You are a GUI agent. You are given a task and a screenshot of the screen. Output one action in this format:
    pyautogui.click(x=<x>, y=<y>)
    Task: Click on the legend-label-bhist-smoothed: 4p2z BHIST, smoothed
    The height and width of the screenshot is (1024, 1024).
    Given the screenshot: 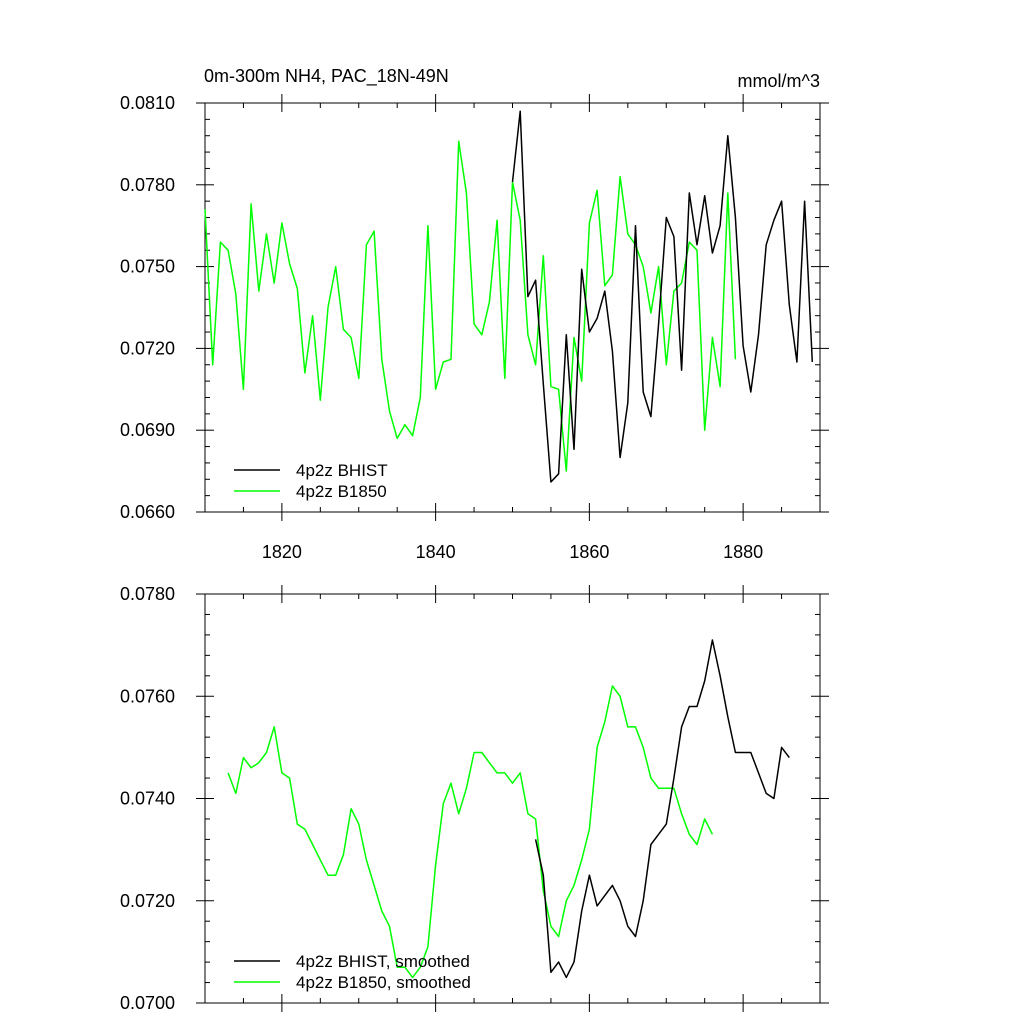 What is the action you would take?
    pyautogui.click(x=383, y=961)
    